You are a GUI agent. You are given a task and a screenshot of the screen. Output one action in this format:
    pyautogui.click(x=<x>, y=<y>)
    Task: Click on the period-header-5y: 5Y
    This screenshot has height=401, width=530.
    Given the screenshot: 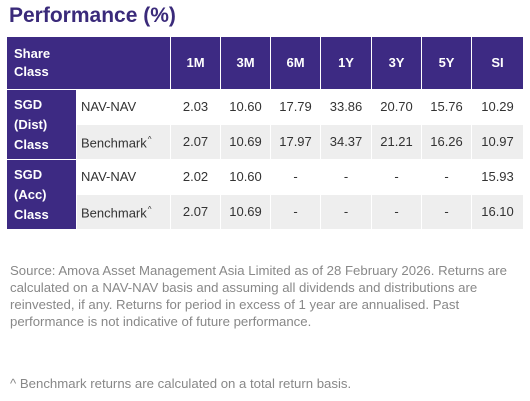 What is the action you would take?
    pyautogui.click(x=447, y=63)
    